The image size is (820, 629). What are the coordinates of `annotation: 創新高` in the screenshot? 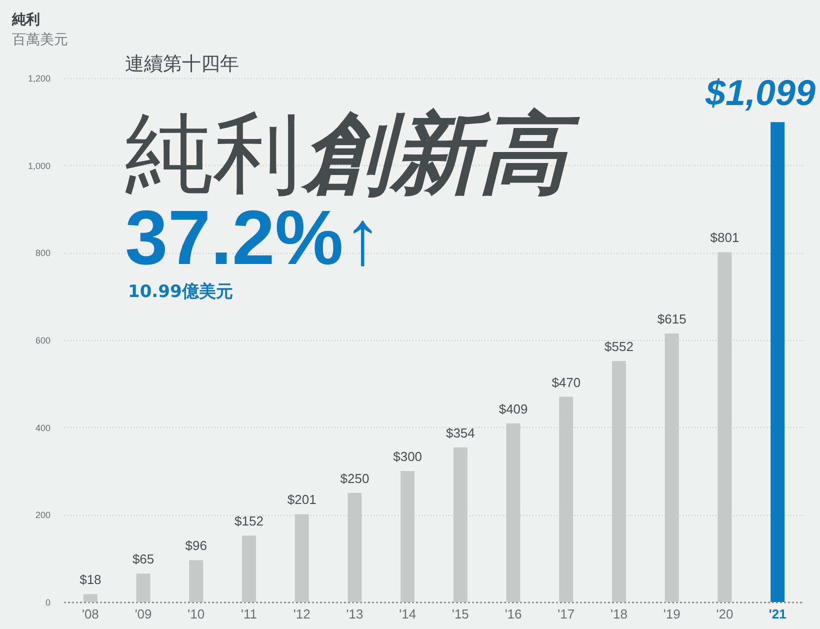 It's located at (440, 153).